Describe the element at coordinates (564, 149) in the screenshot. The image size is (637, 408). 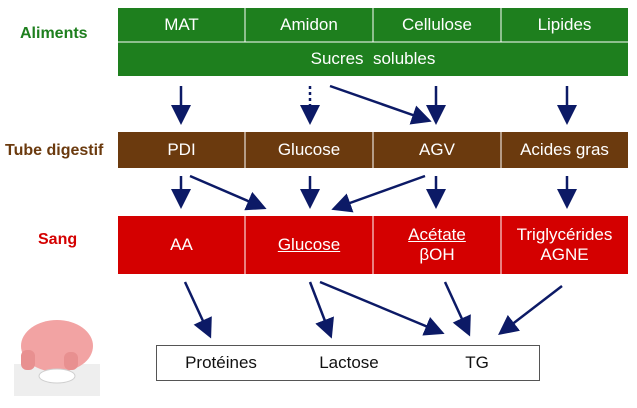
I see `tube-cell-acides-gras: Acides gras` at that location.